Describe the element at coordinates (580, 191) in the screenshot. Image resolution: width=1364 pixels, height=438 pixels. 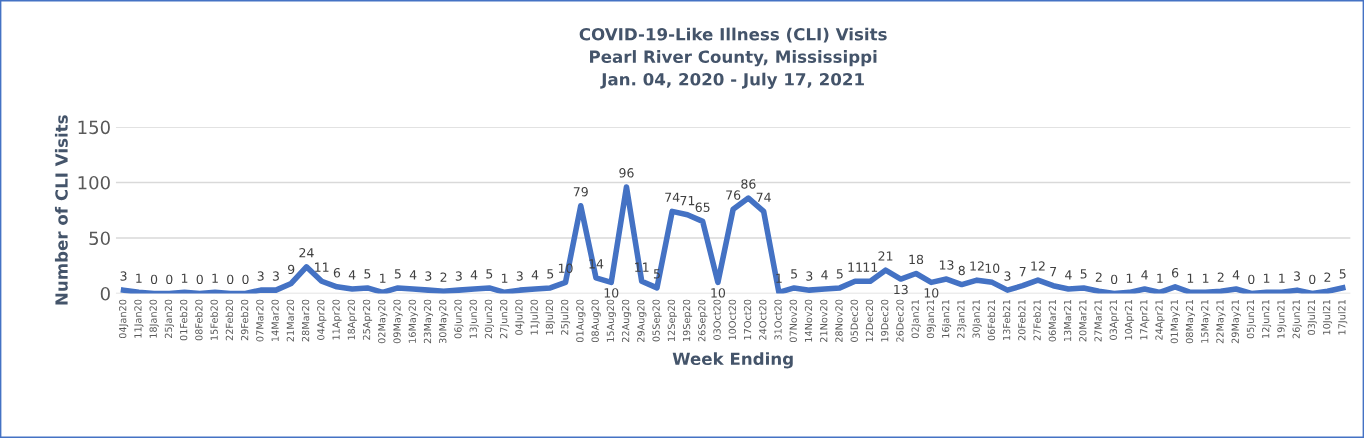
I see `data-label: 79` at that location.